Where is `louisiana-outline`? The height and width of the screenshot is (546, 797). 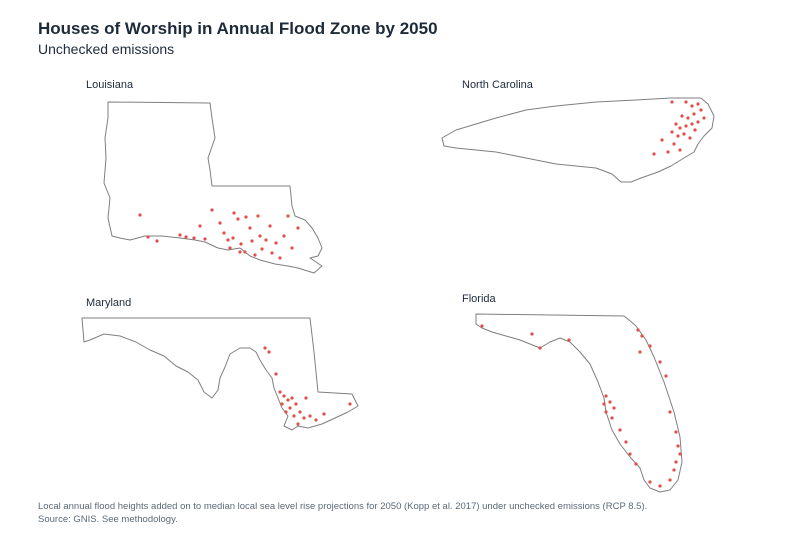
louisiana-outline is located at coordinates (213, 187).